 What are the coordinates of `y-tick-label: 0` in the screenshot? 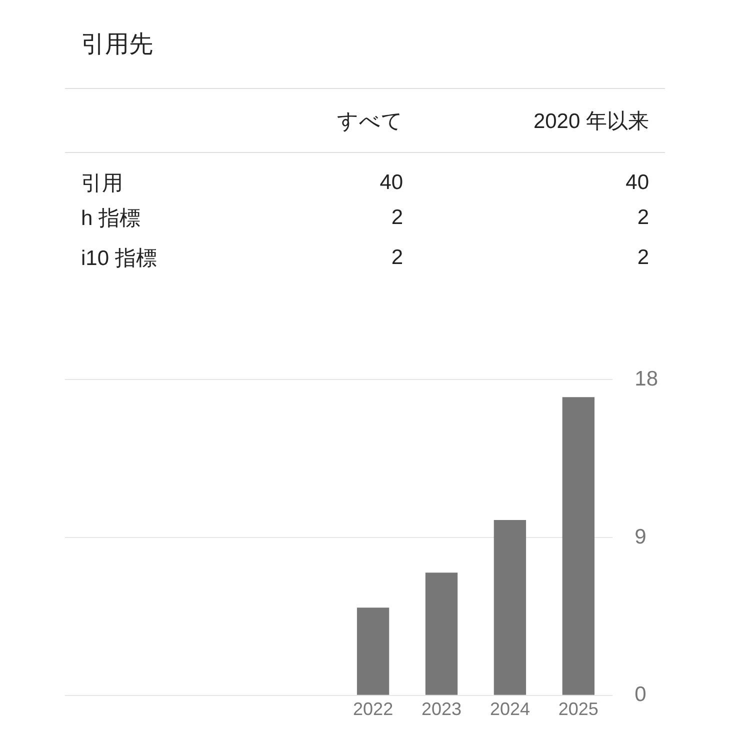 It's located at (640, 694).